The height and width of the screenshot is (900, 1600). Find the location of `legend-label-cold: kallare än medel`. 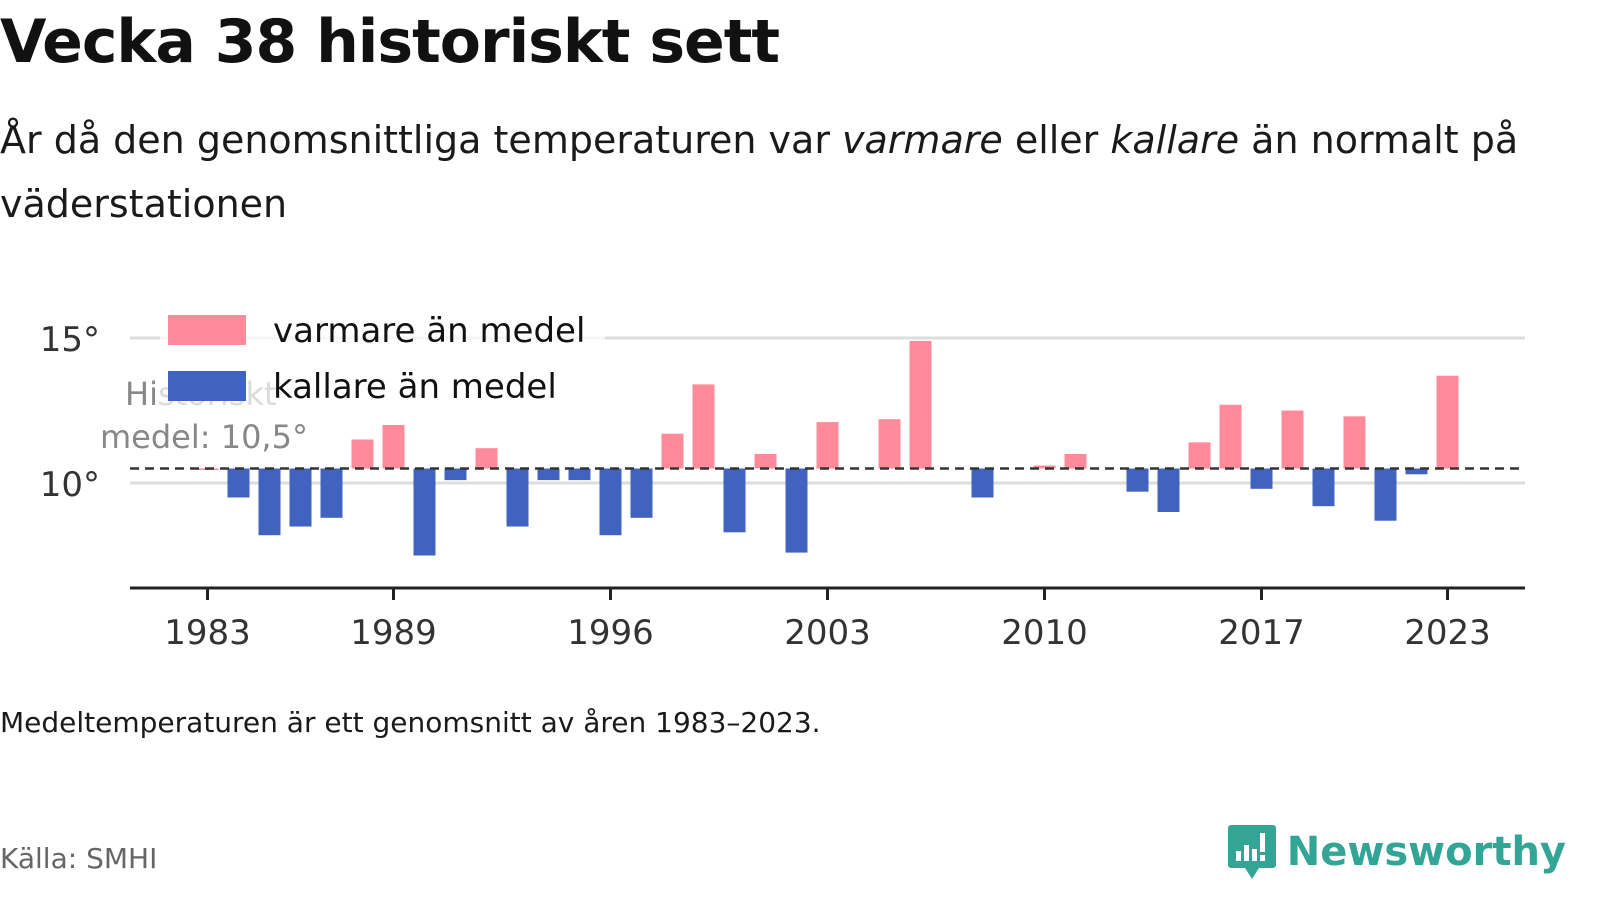

legend-label-cold: kallare än medel is located at coordinates (415, 387).